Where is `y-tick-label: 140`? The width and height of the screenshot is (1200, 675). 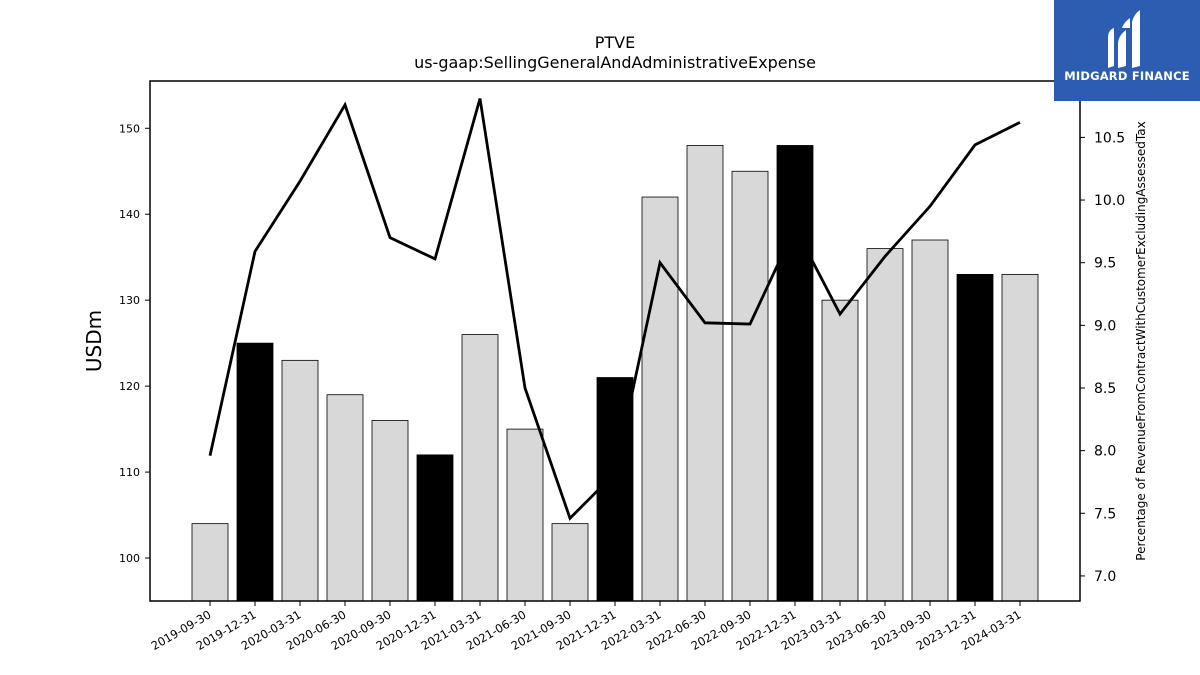
y-tick-label: 140 is located at coordinates (129, 214).